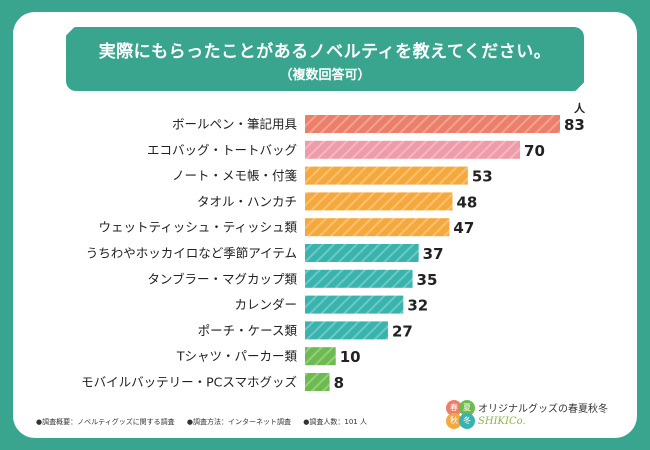 This screenshot has width=650, height=450. What do you see at coordinates (222, 278) in the screenshot?
I see `category-label: タンブラー・マグカップ類` at bounding box center [222, 278].